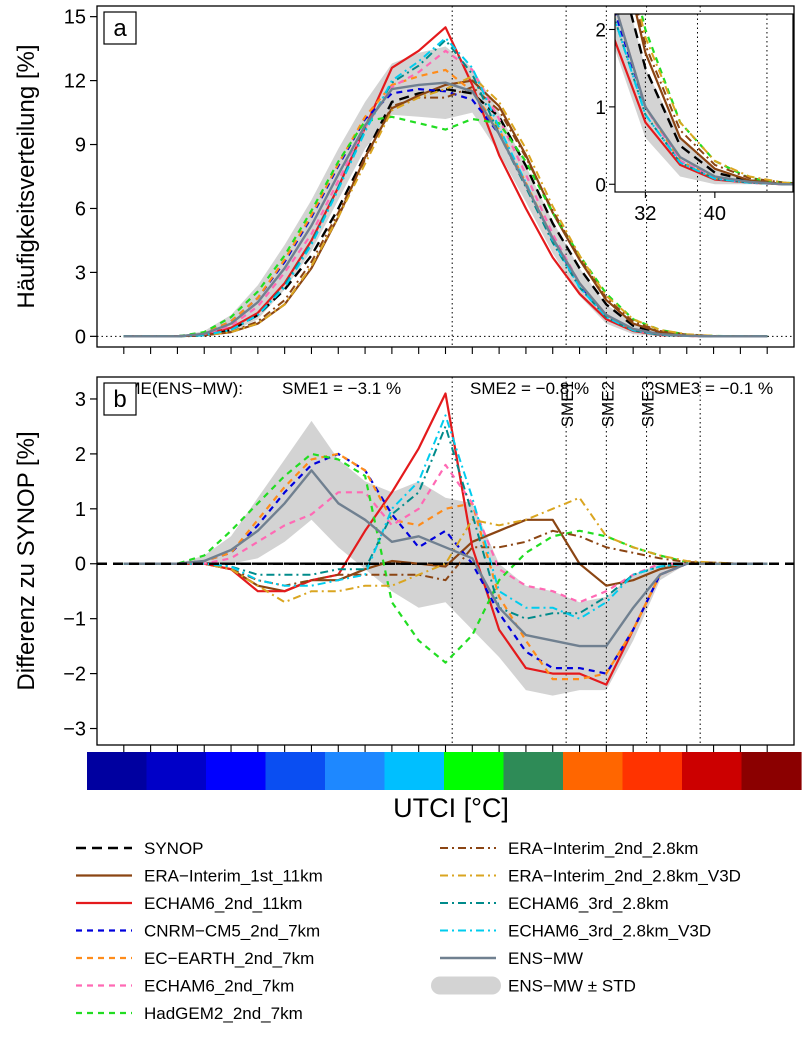  I want to click on legend-label: EC−EARTH_2nd_7km, so click(229, 958).